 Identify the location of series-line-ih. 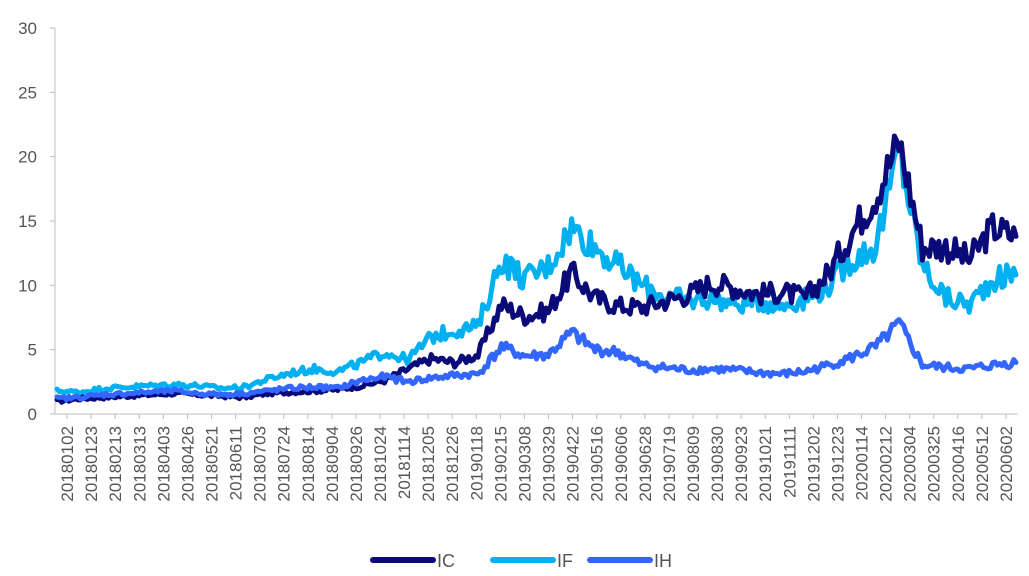
(536, 360).